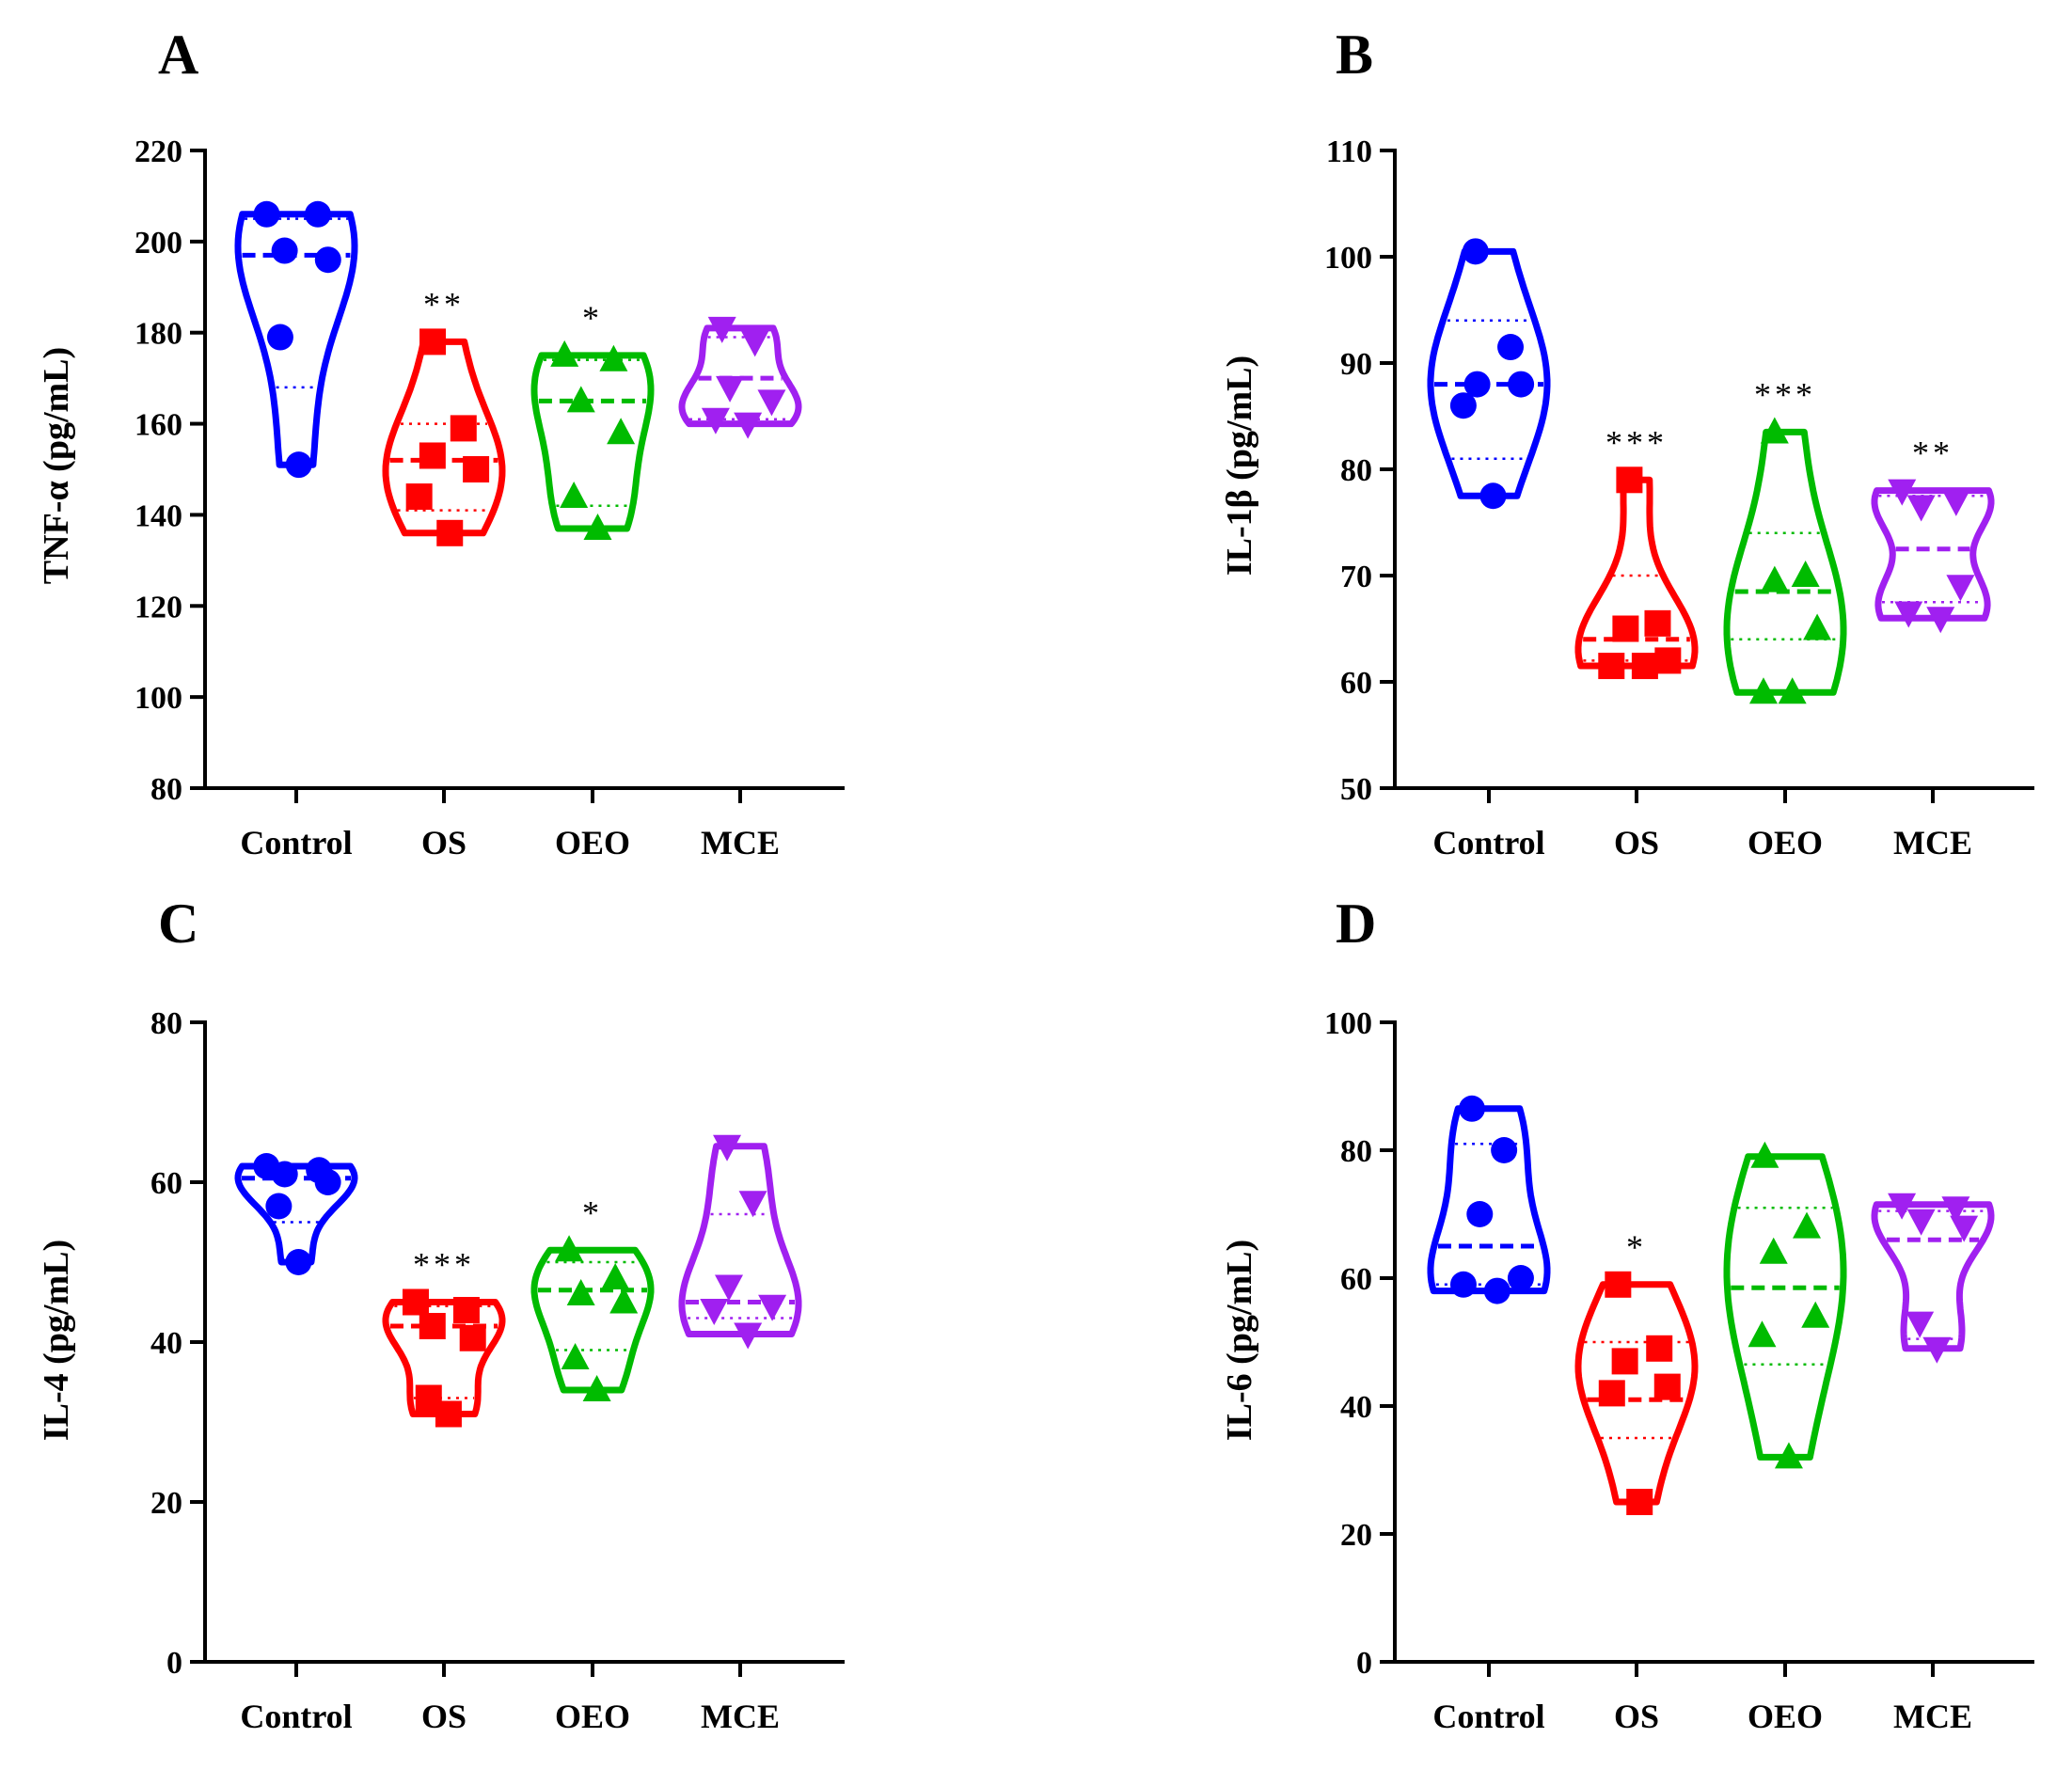  What do you see at coordinates (1356, 577) in the screenshot?
I see `y-tick-label-b-70: 70` at bounding box center [1356, 577].